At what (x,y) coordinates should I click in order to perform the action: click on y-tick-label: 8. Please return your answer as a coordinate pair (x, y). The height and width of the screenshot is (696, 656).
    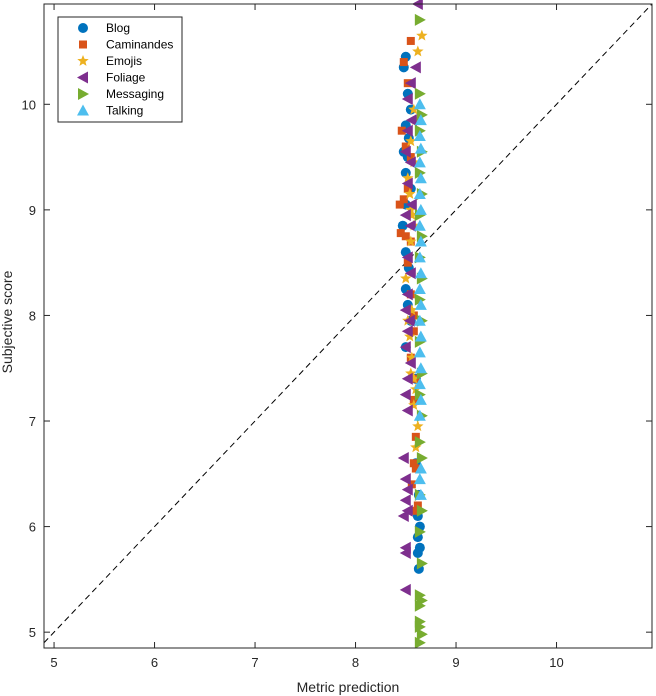
    Looking at the image, I should click on (32, 315).